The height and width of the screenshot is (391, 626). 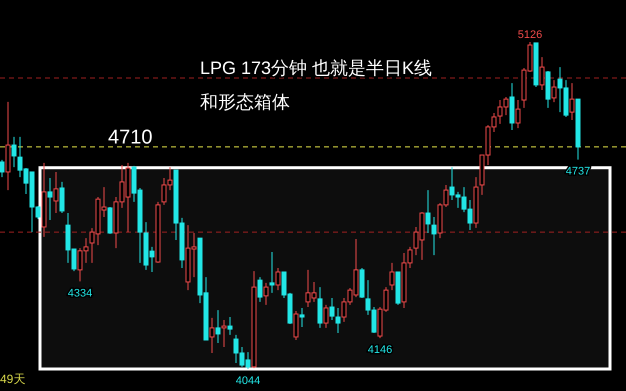 What do you see at coordinates (380, 350) in the screenshot?
I see `annotation: 4146` at bounding box center [380, 350].